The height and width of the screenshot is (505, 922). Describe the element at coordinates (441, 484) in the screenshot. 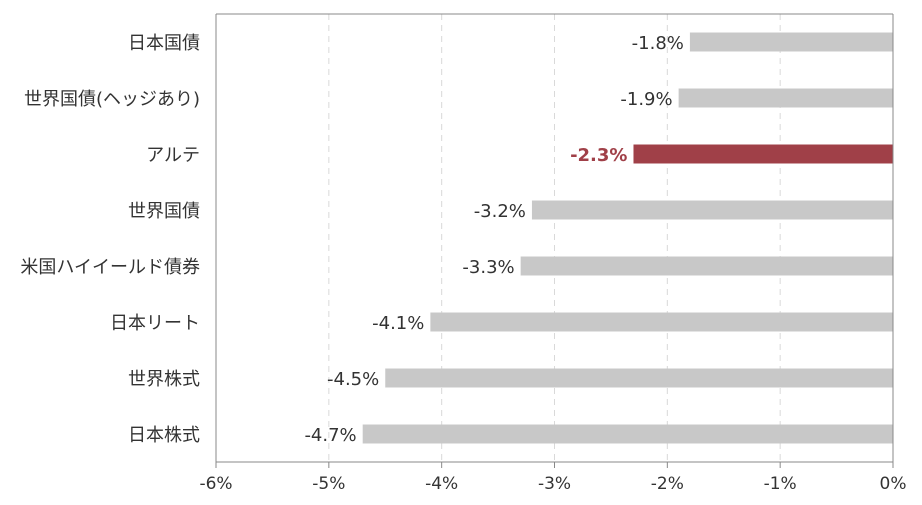

I see `x-tick-label: -4%` at that location.